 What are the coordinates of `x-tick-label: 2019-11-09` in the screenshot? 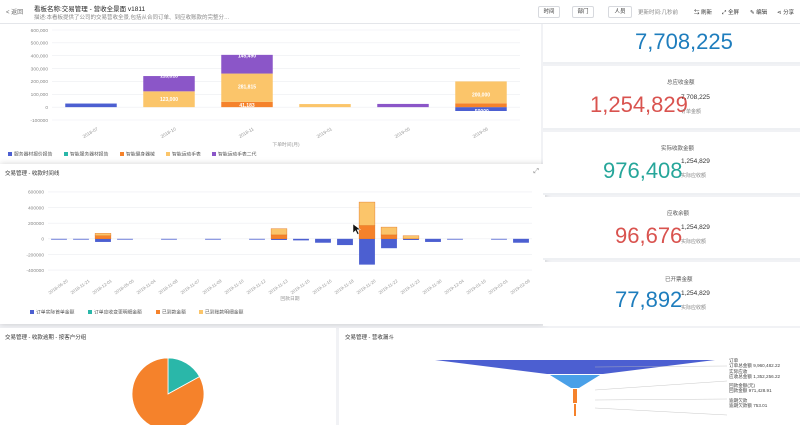 It's located at (212, 286).